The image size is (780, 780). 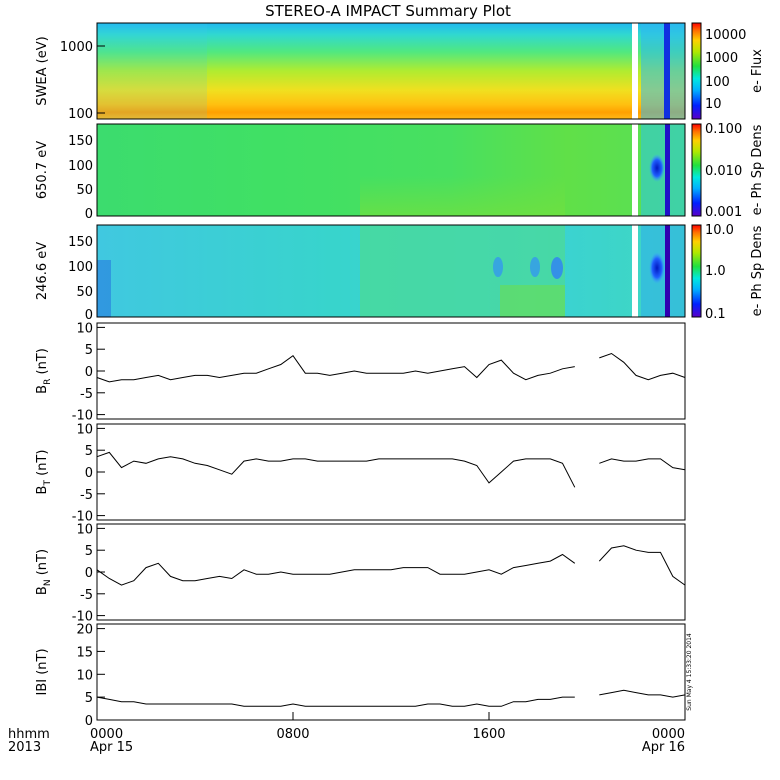 What do you see at coordinates (86, 495) in the screenshot?
I see `bt-ytick-label: -5` at bounding box center [86, 495].